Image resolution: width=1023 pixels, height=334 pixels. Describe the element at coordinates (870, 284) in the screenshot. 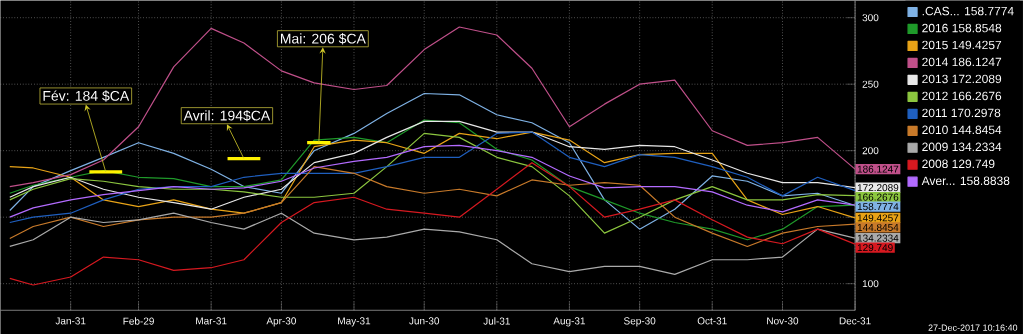

I see `y-tick-label: 100` at that location.